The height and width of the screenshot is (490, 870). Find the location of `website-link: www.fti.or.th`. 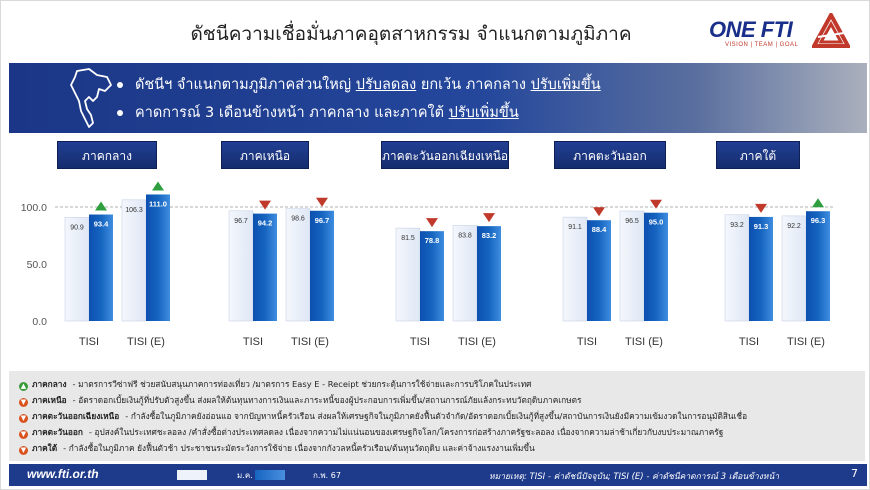

website-link: www.fti.or.th is located at coordinates (63, 474).